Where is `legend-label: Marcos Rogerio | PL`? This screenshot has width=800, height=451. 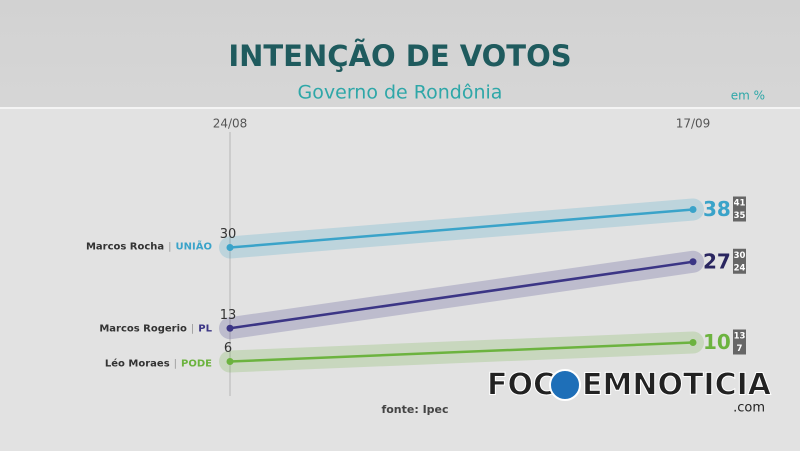
legend-label: Marcos Rogerio | PL is located at coordinates (155, 328).